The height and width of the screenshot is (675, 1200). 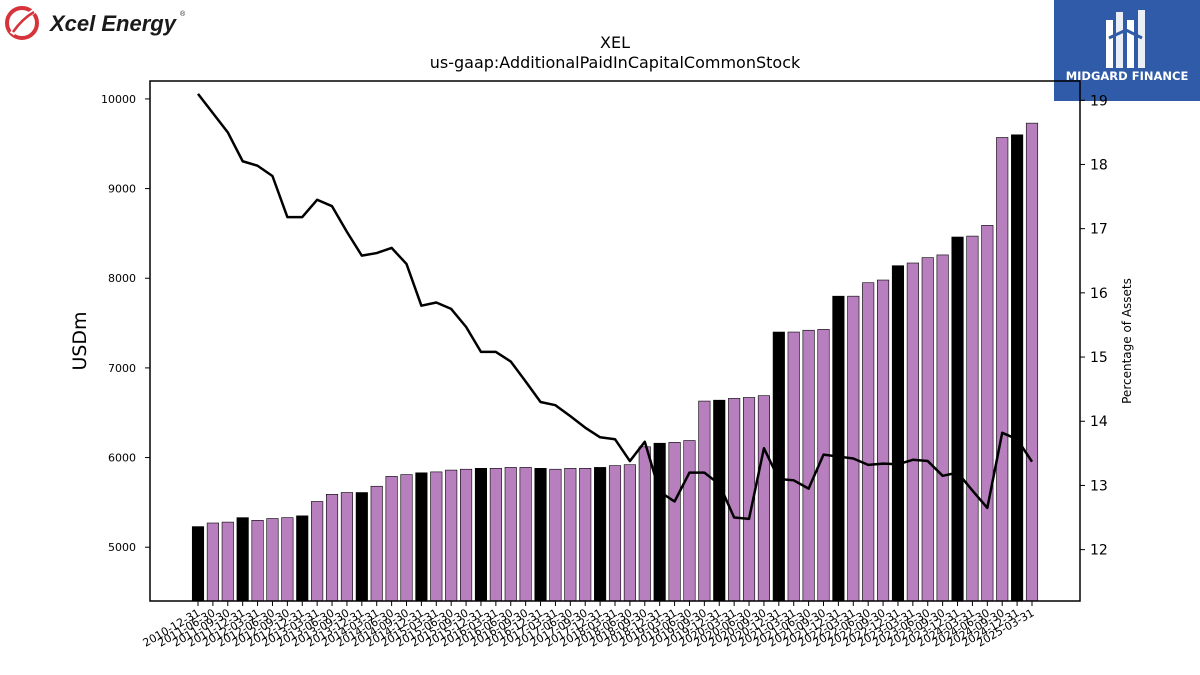 I want to click on y-tick-label: 9000, so click(x=122, y=189).